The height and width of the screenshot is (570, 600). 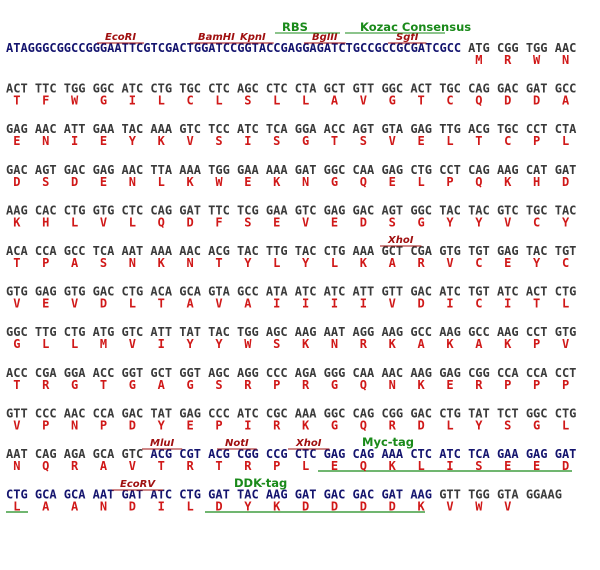 What do you see at coordinates (537, 251) in the screenshot?
I see `codon: TAC` at bounding box center [537, 251].